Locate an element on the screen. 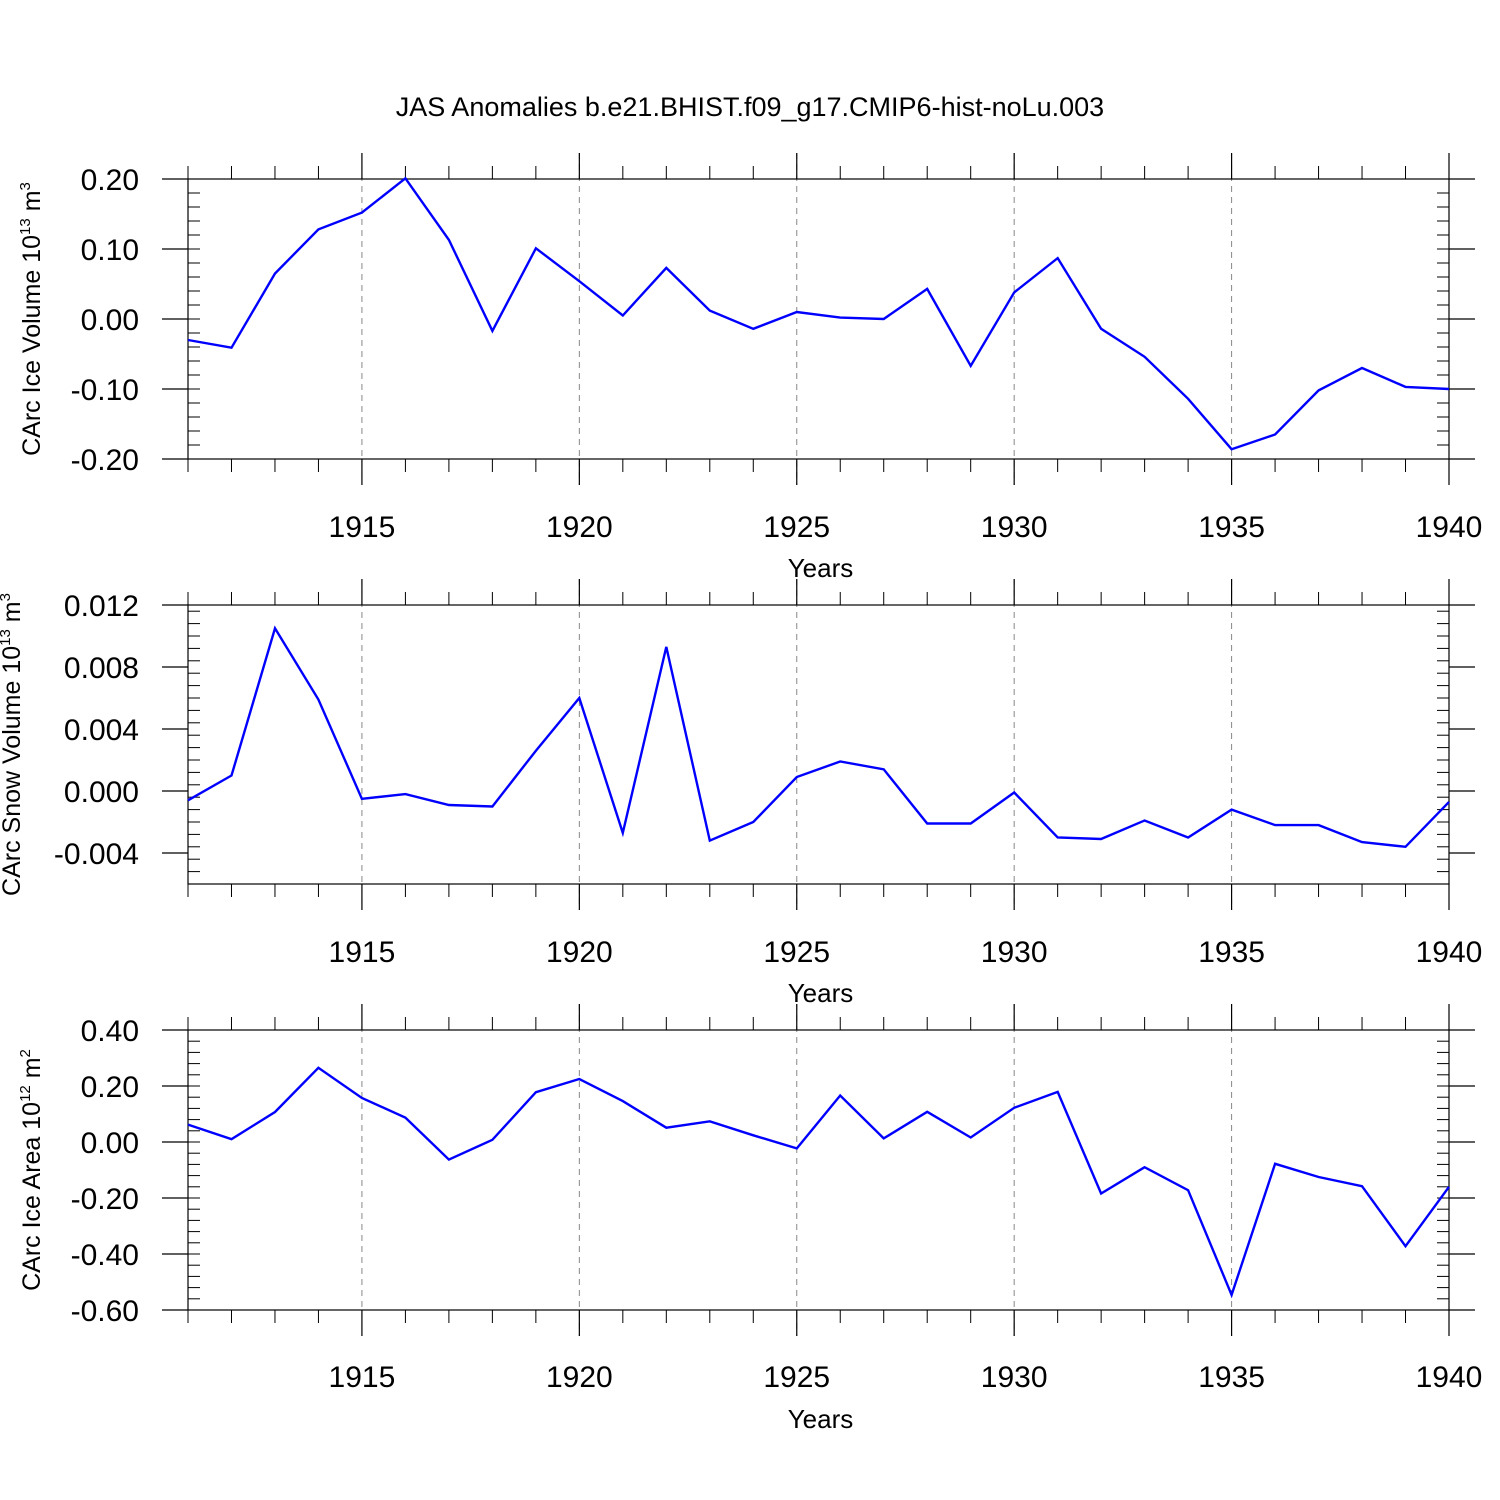 This screenshot has width=1500, height=1500. y-tick-label: 0.004 is located at coordinates (101, 730).